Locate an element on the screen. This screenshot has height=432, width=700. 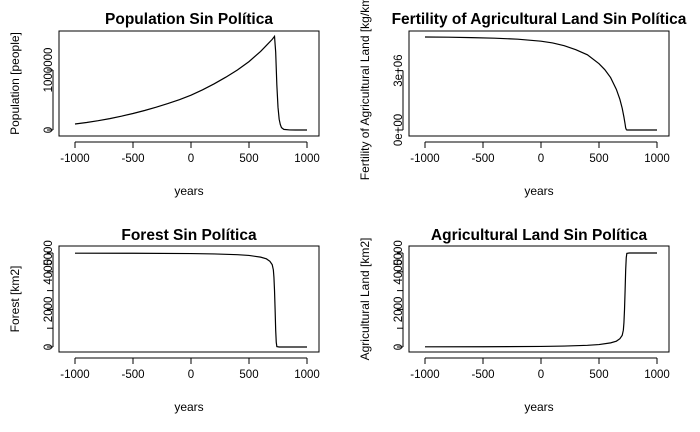
y-axis-label: Fertility of Agricultural Land [kg/km2] is located at coordinates (365, 90).